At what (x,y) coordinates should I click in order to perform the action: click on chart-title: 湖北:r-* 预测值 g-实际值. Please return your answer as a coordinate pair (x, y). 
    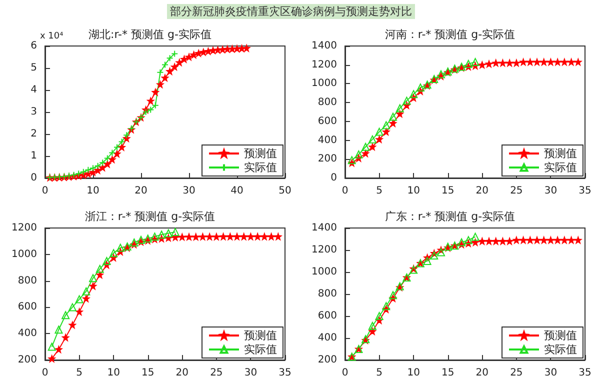
    Looking at the image, I should click on (150, 34).